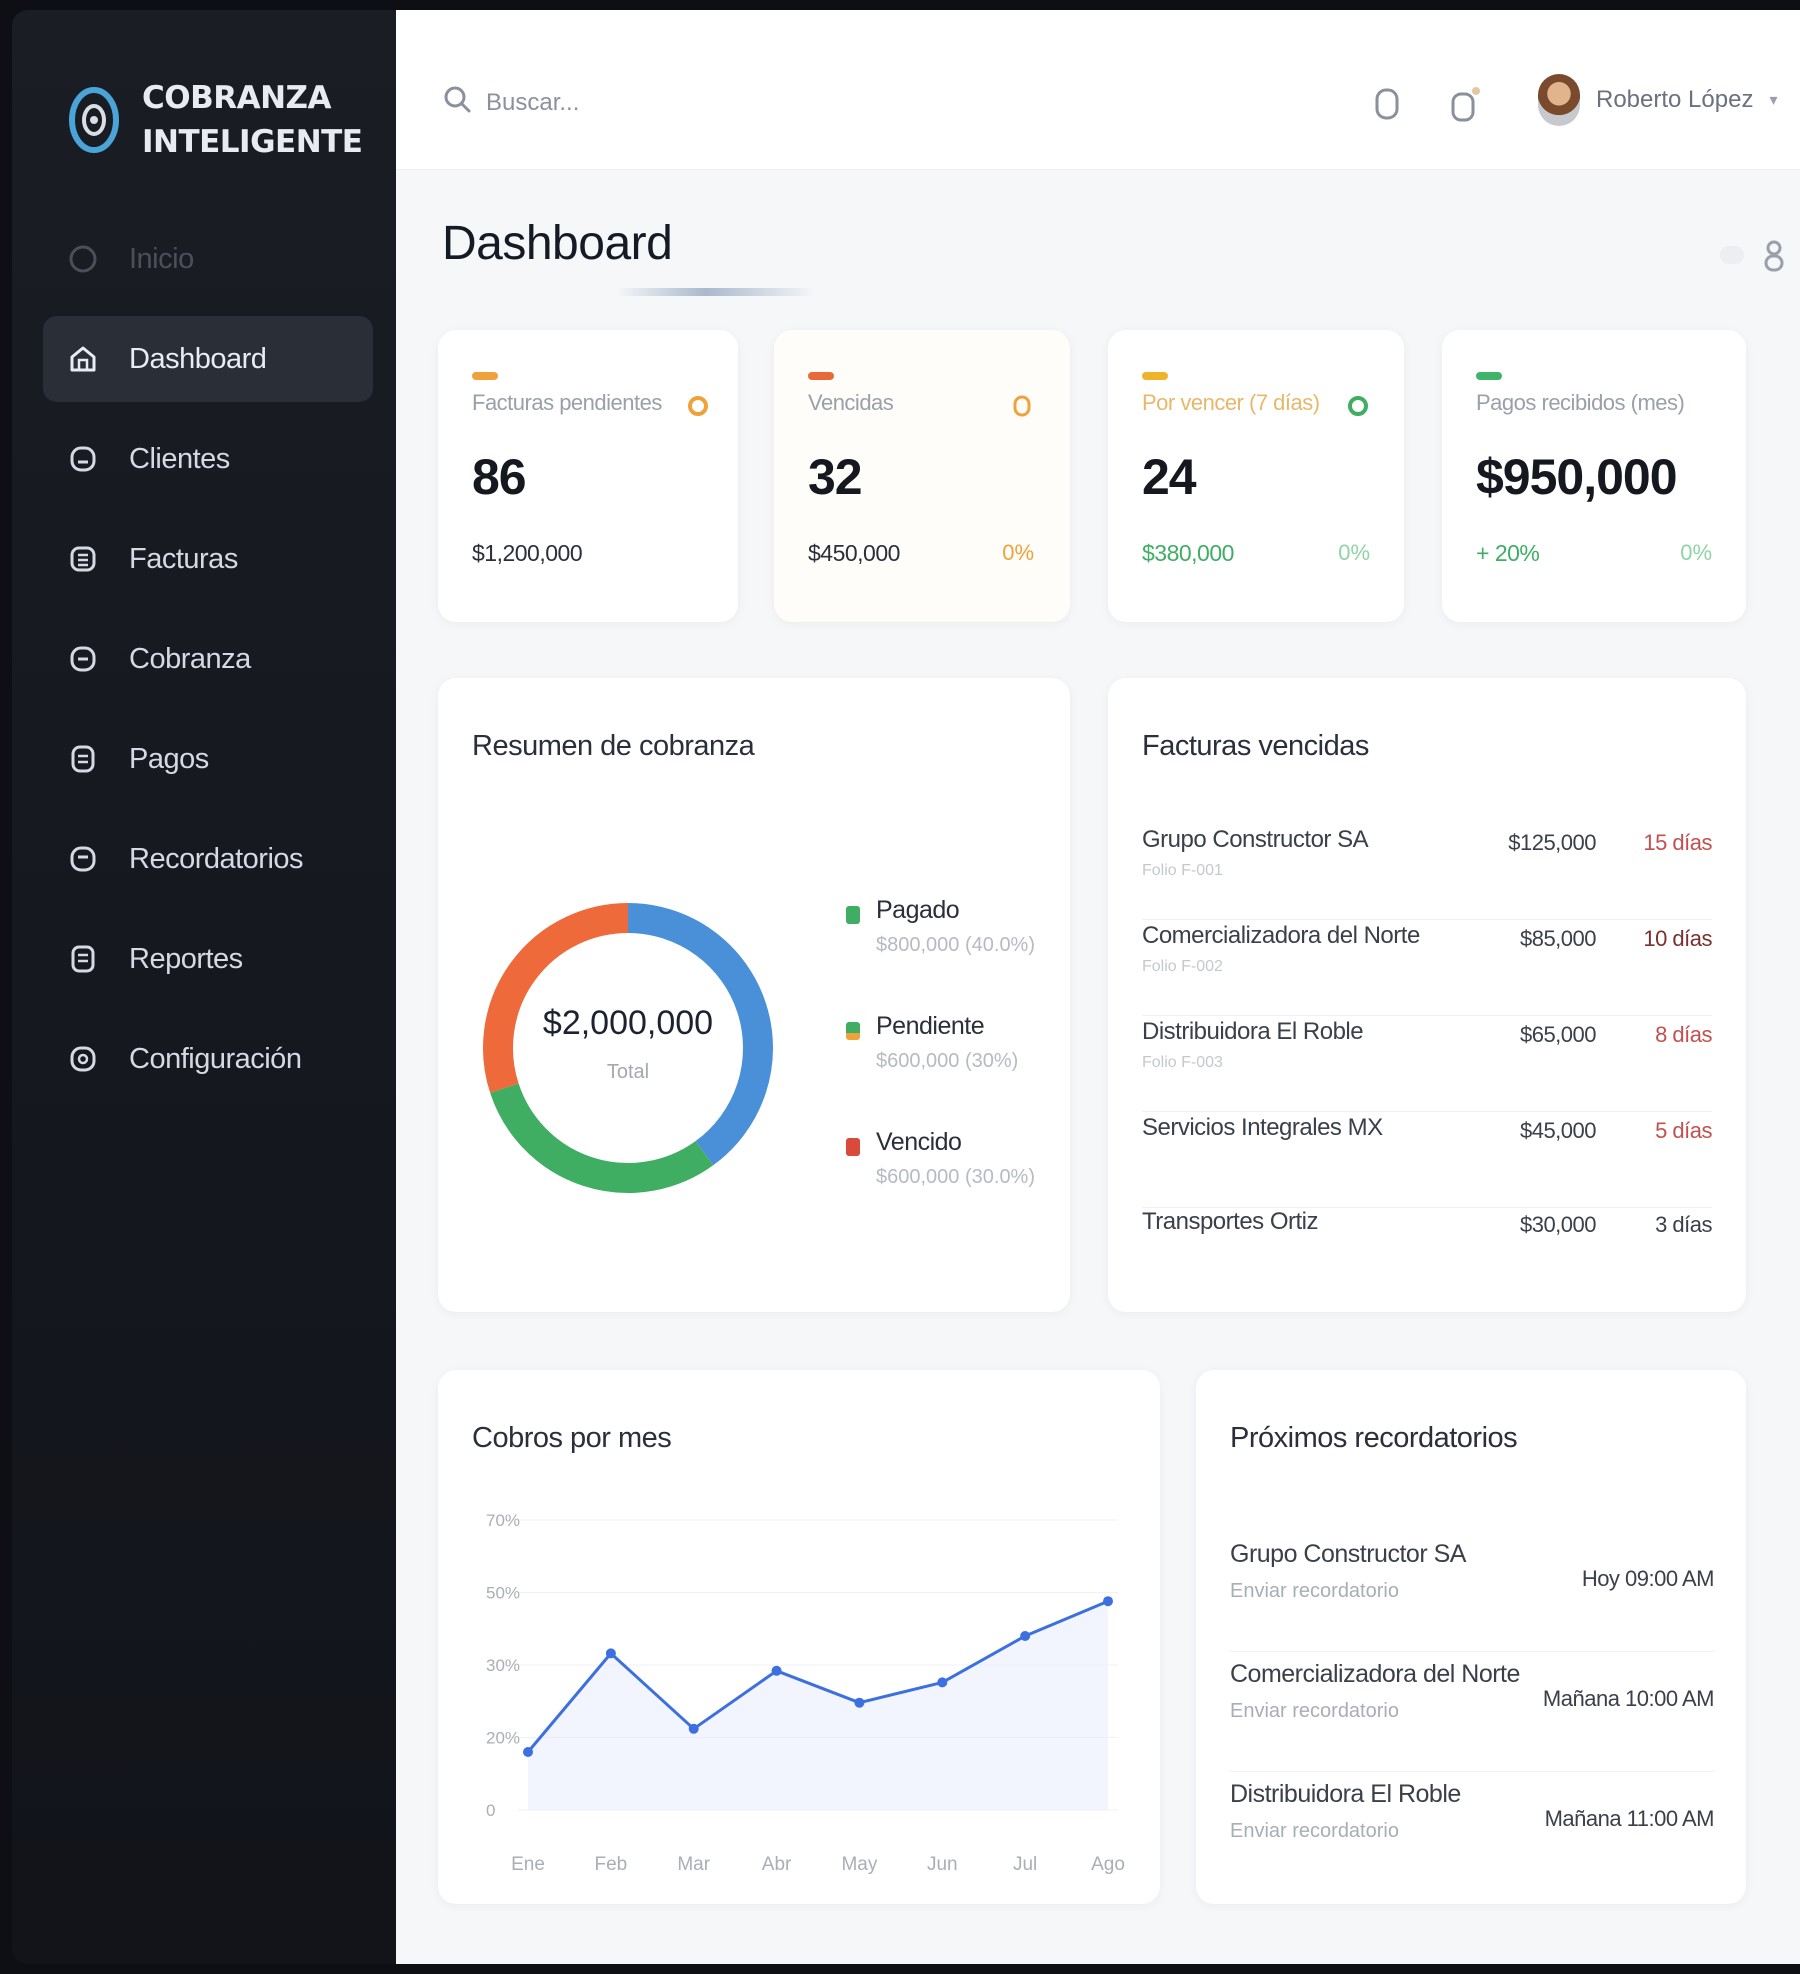 The width and height of the screenshot is (1800, 1974). Describe the element at coordinates (693, 1864) in the screenshot. I see `x-tick-label: Mar` at that location.